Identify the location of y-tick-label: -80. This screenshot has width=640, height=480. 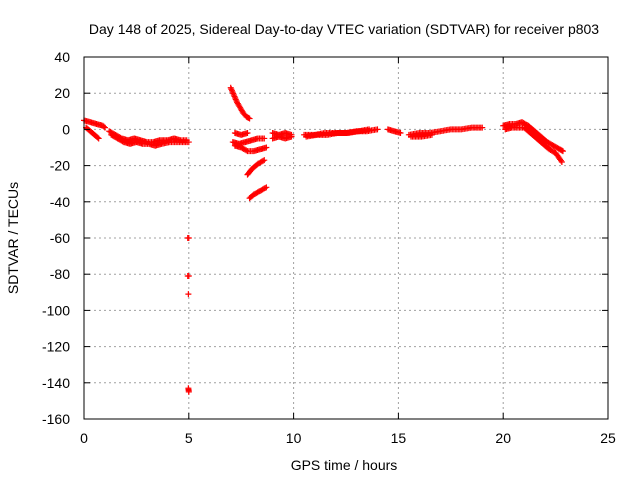
(60, 274).